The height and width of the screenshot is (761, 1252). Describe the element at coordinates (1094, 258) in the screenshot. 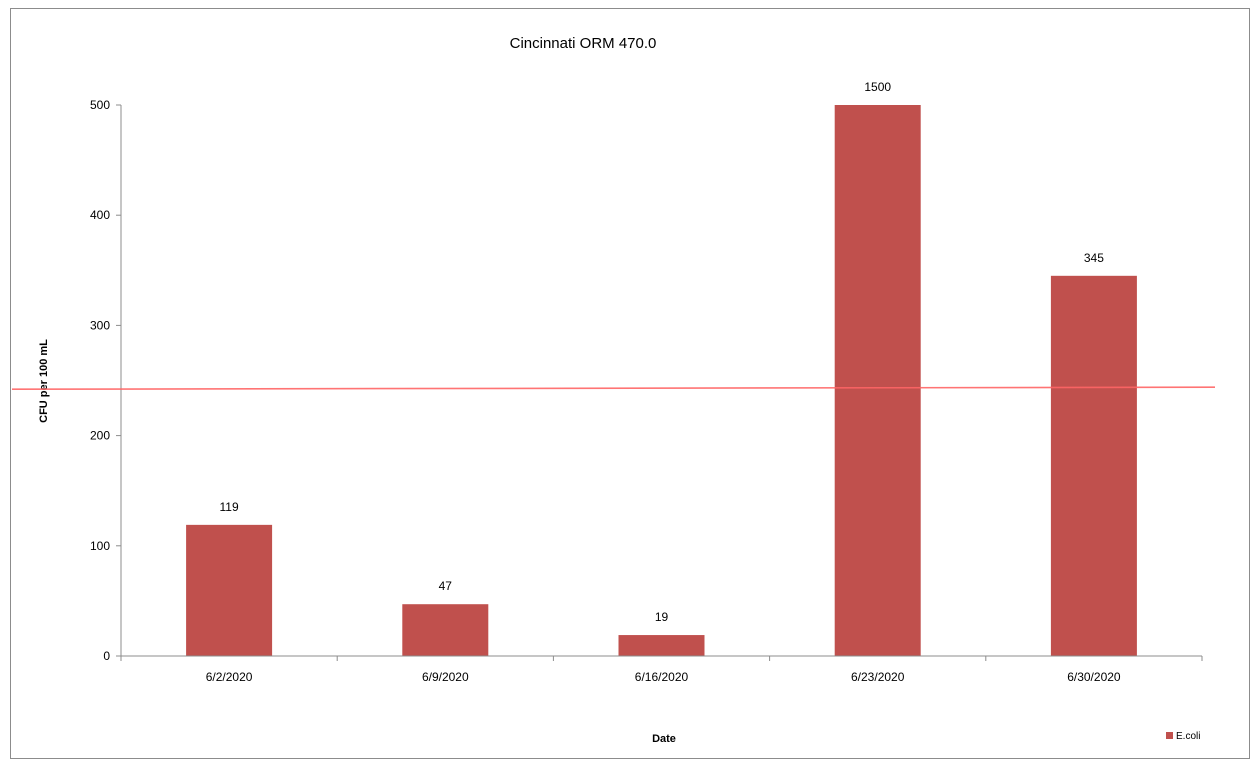

I see `data-label: 345` at that location.